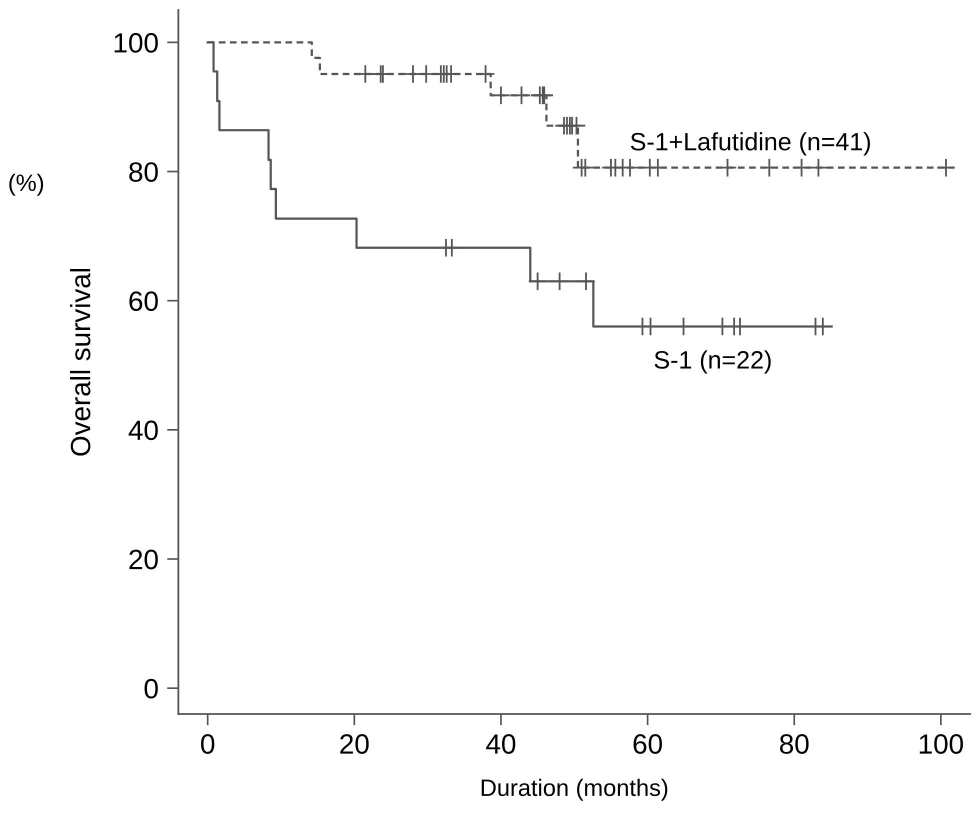 This screenshot has height=840, width=980. What do you see at coordinates (750, 144) in the screenshot?
I see `series-label: S-1+Lafutidine (n=41)` at bounding box center [750, 144].